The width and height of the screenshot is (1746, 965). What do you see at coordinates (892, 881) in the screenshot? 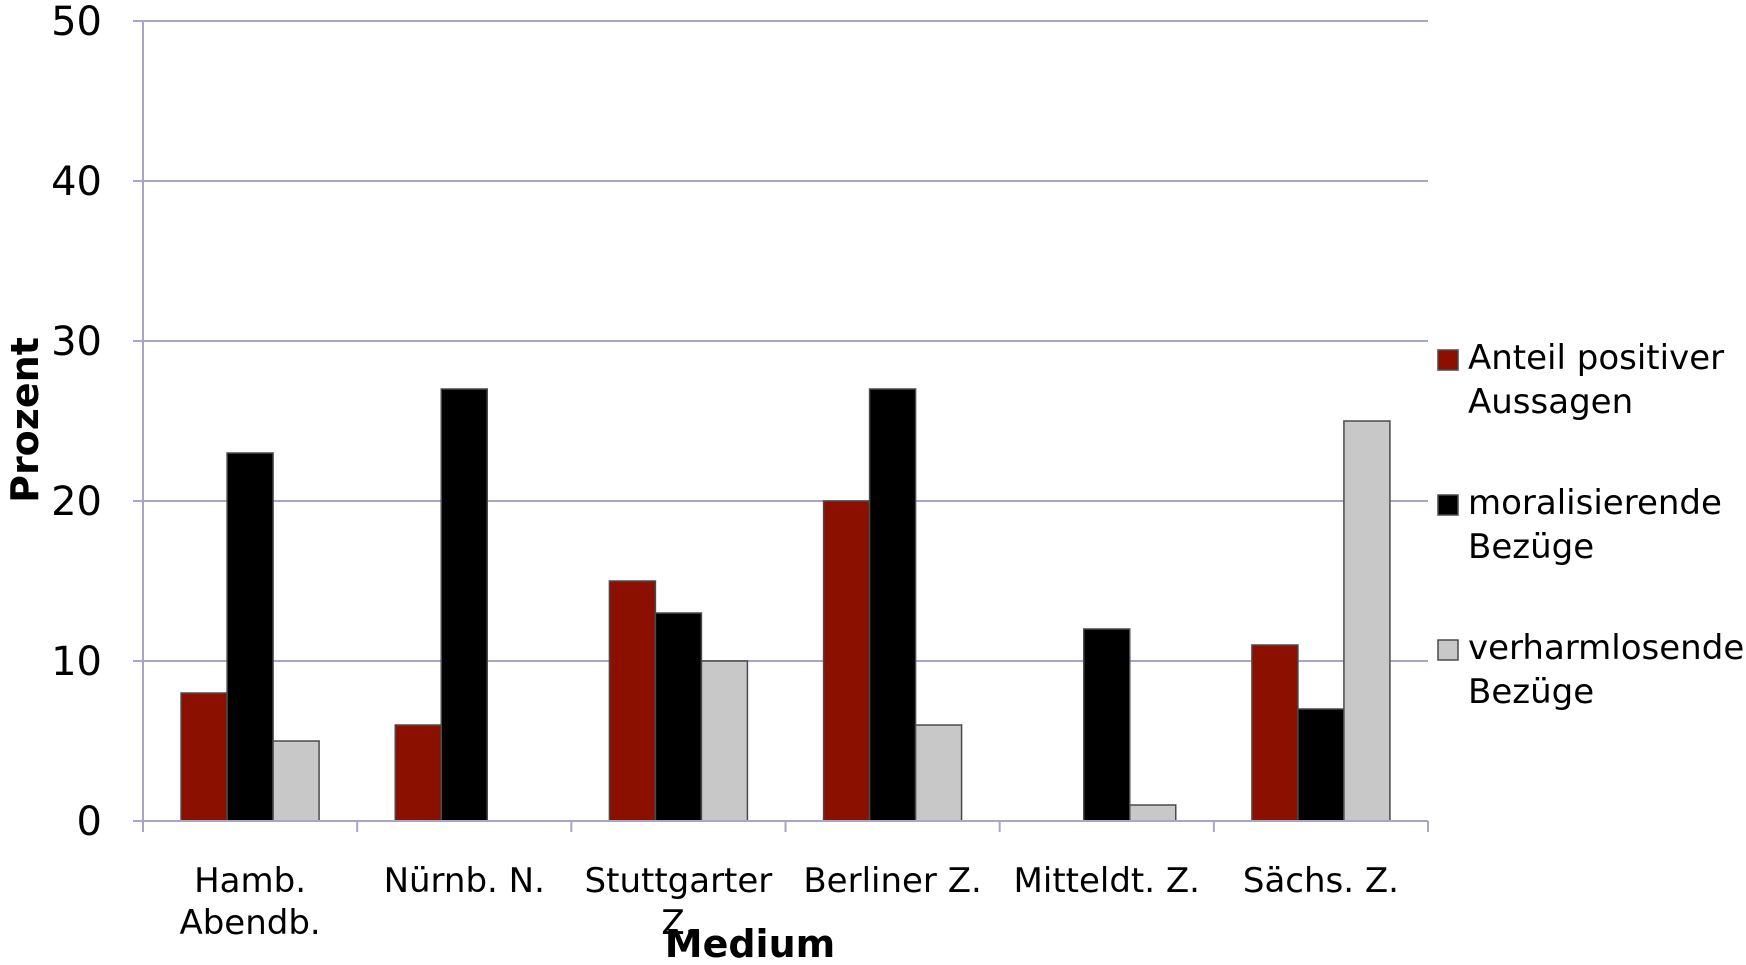
I see `x-tick-label: Berliner Z.` at bounding box center [892, 881].